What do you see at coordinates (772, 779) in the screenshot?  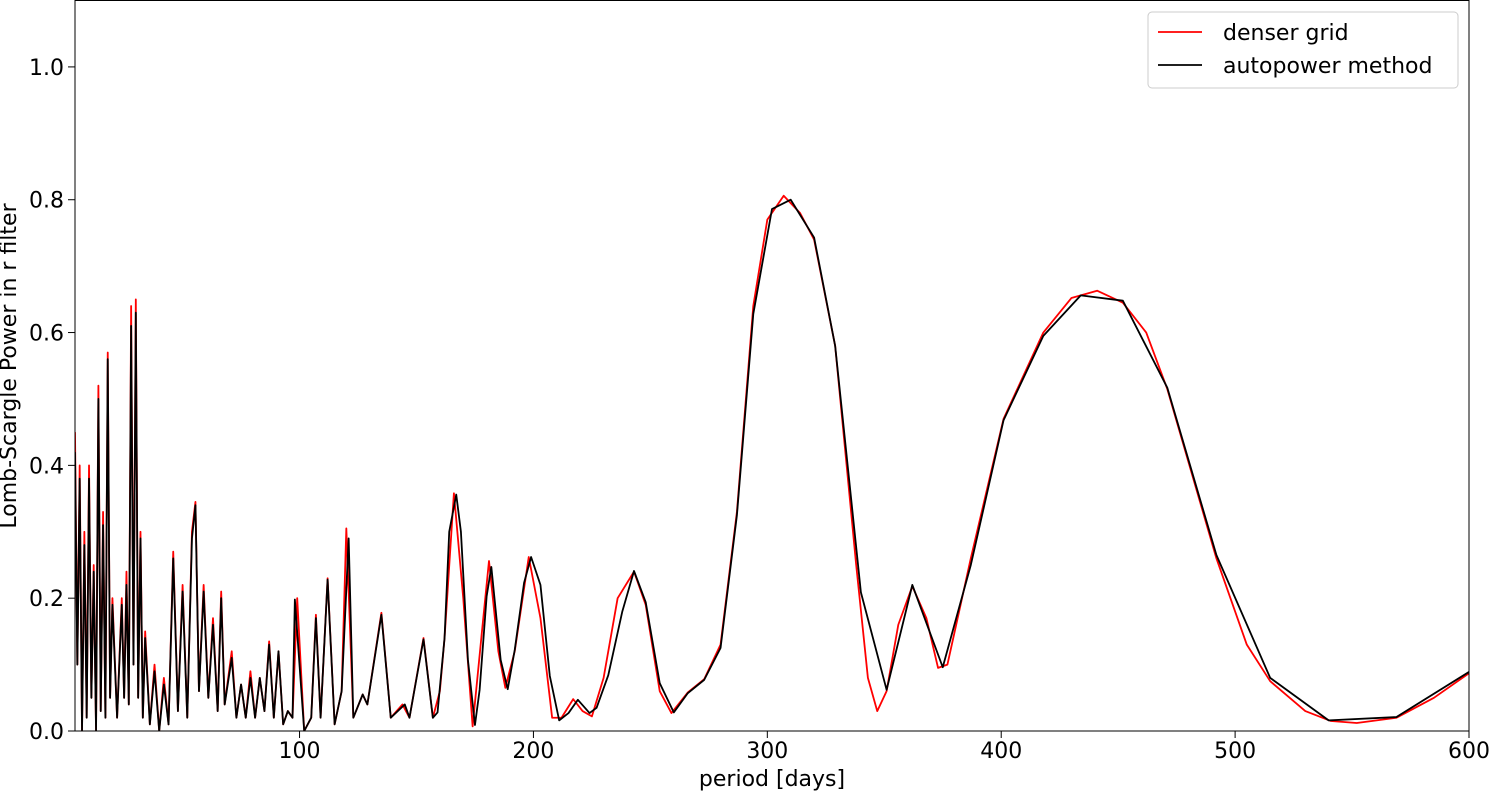 I see `x-axis-label: period [days]` at bounding box center [772, 779].